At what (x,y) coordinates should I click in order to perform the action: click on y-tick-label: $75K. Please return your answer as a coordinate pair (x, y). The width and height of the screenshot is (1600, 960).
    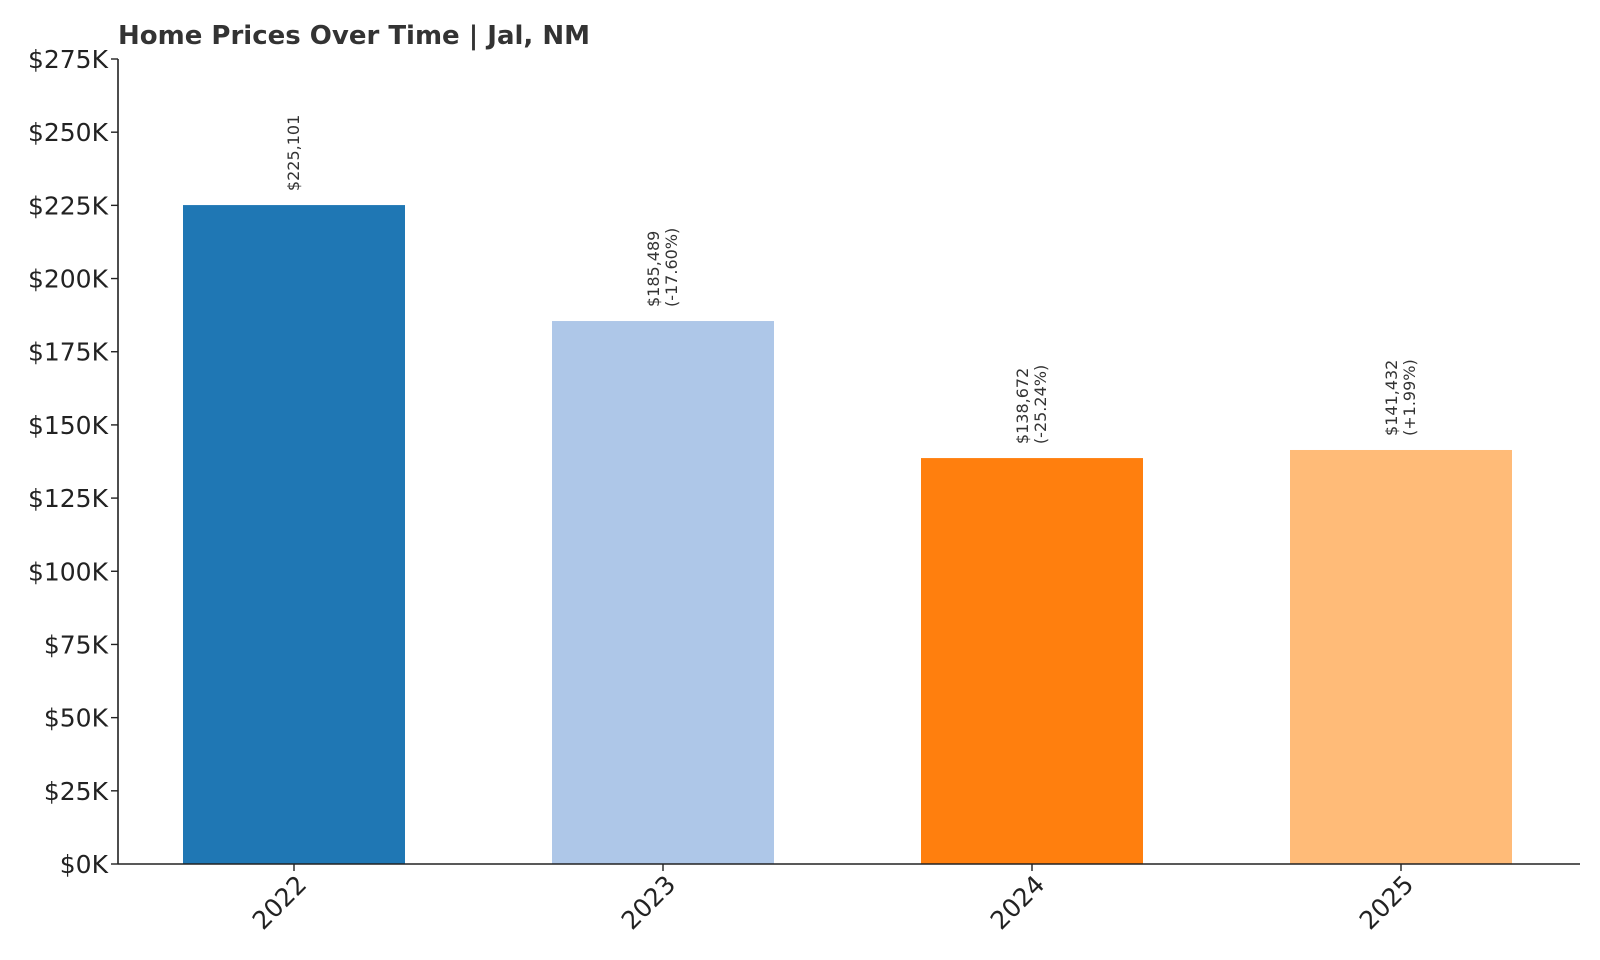
    Looking at the image, I should click on (76, 644).